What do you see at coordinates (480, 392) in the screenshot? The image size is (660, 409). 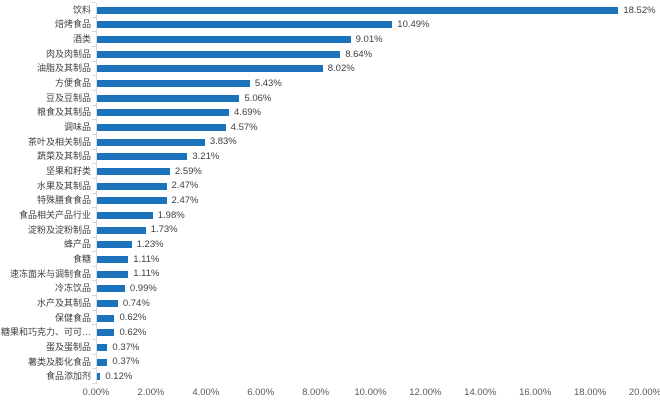 I see `x-tick-label: 14.00%` at bounding box center [480, 392].